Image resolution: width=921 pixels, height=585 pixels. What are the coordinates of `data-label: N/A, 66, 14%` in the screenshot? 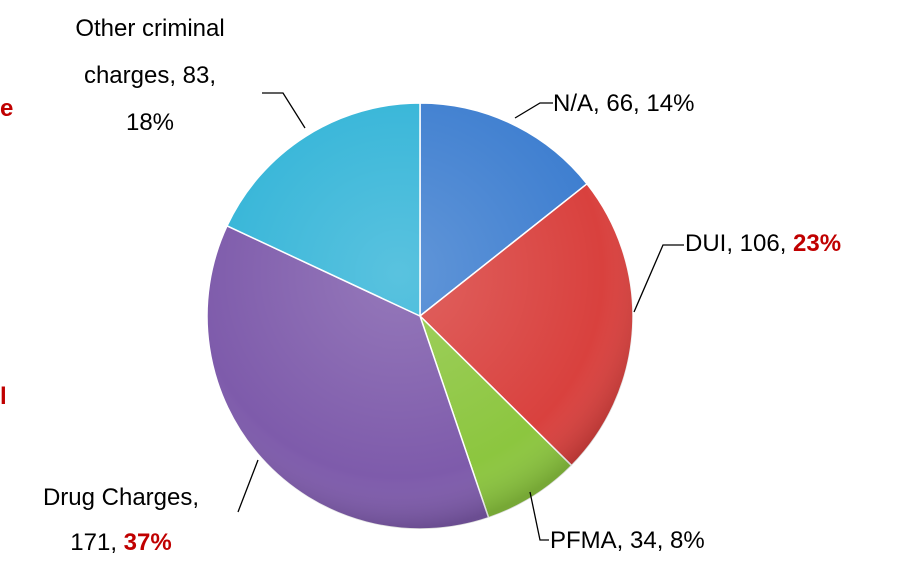 It's located at (623, 103).